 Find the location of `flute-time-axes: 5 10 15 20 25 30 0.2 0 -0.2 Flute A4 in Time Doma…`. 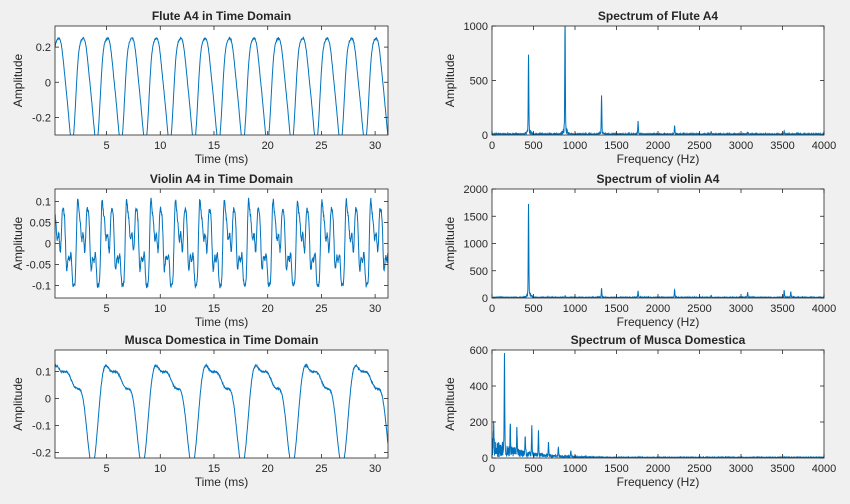

flute-time-axes: 5 10 15 20 25 30 0.2 0 -0.2 Flute A4 in Time Doma… is located at coordinates (200, 87).